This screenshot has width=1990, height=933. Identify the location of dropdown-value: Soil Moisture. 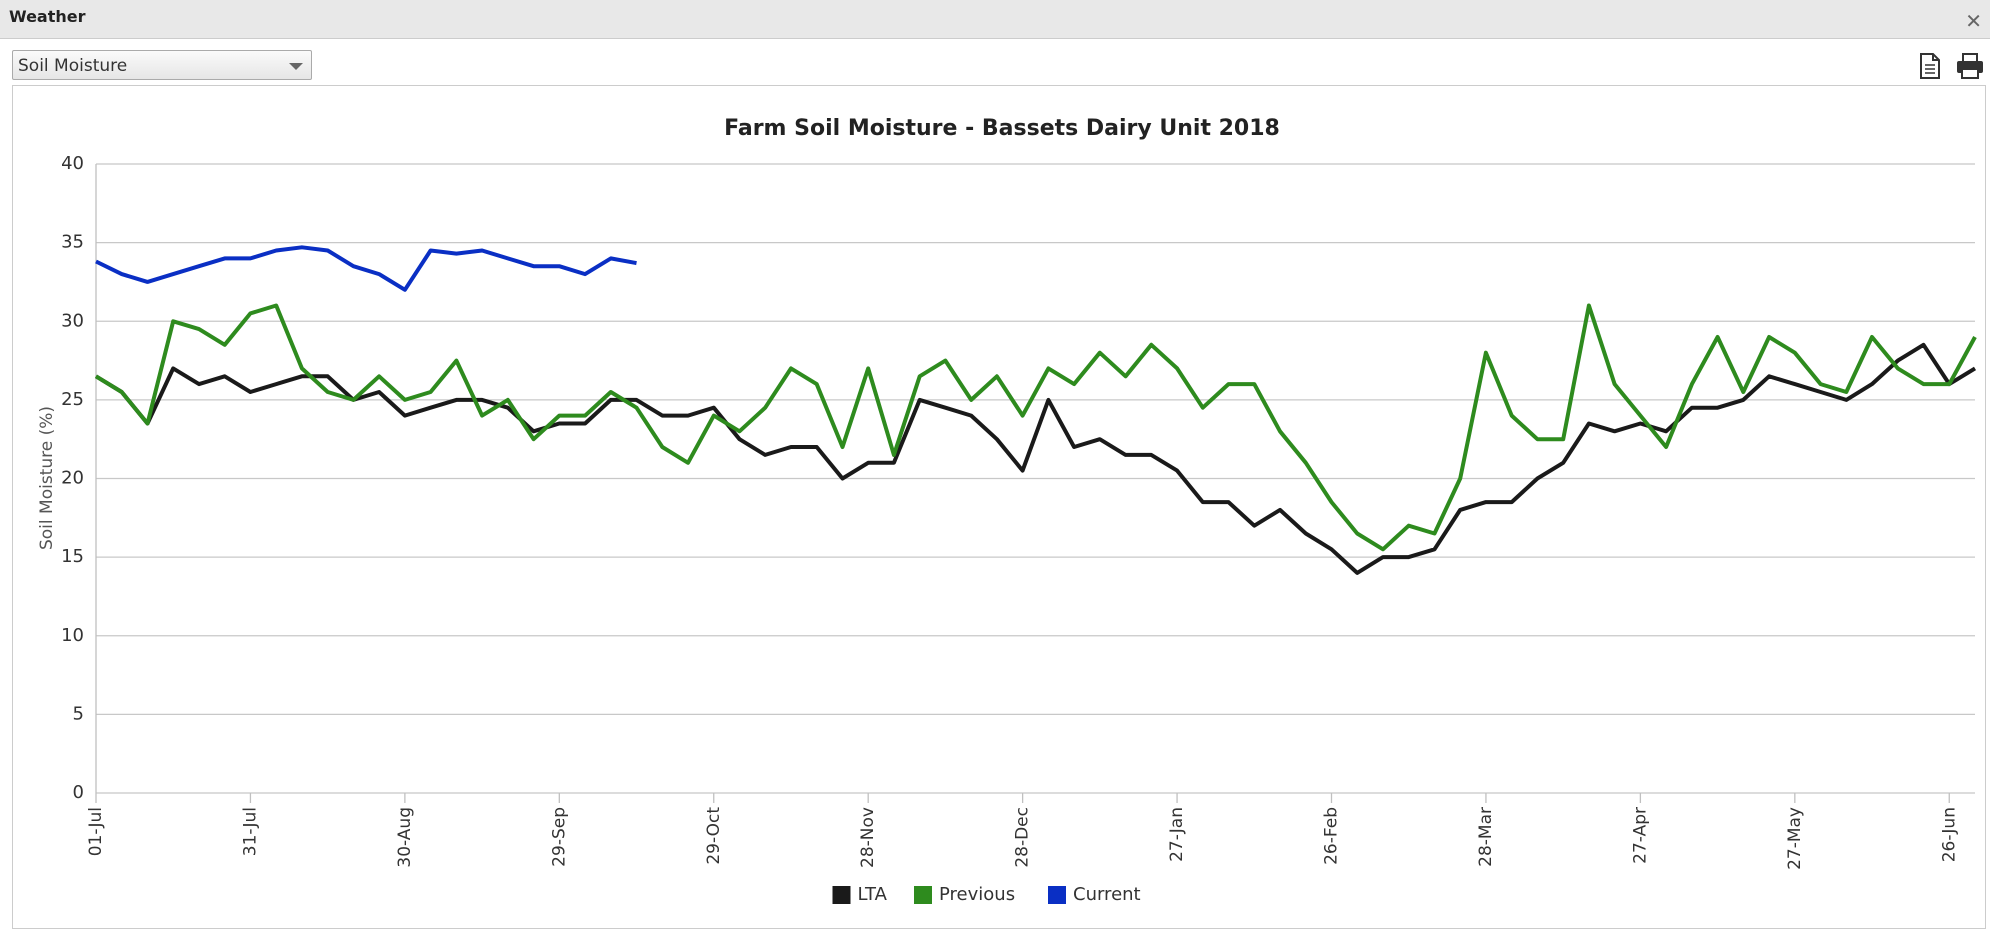
(73, 66).